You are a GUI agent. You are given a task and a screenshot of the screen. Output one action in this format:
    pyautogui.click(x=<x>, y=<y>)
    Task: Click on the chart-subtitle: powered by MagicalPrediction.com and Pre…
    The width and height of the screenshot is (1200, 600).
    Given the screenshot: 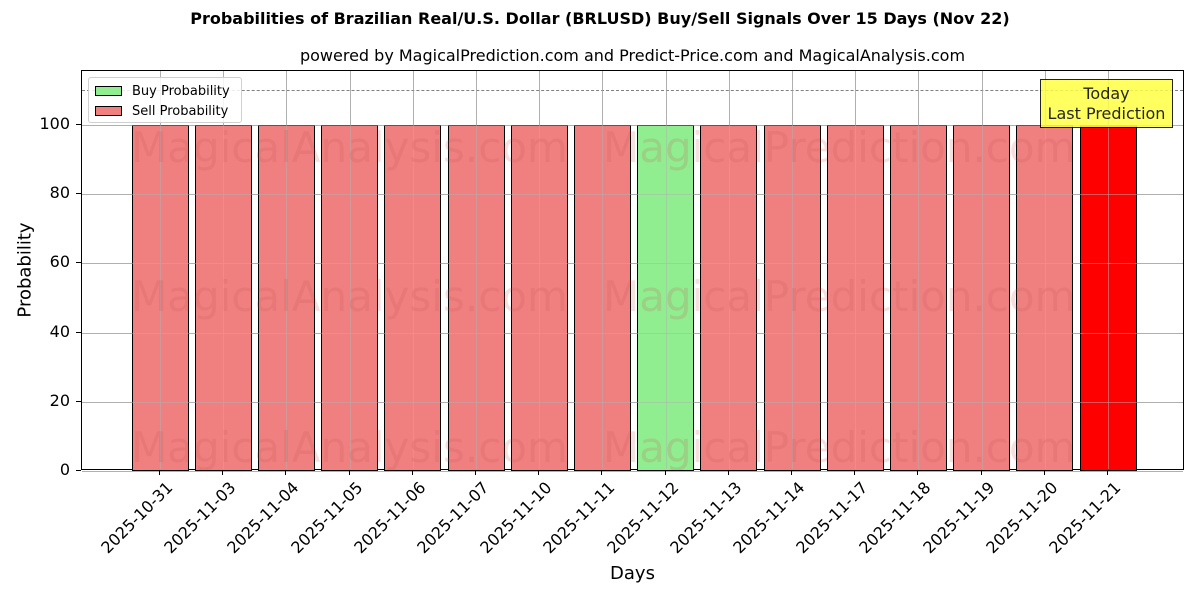 What is the action you would take?
    pyautogui.click(x=632, y=55)
    